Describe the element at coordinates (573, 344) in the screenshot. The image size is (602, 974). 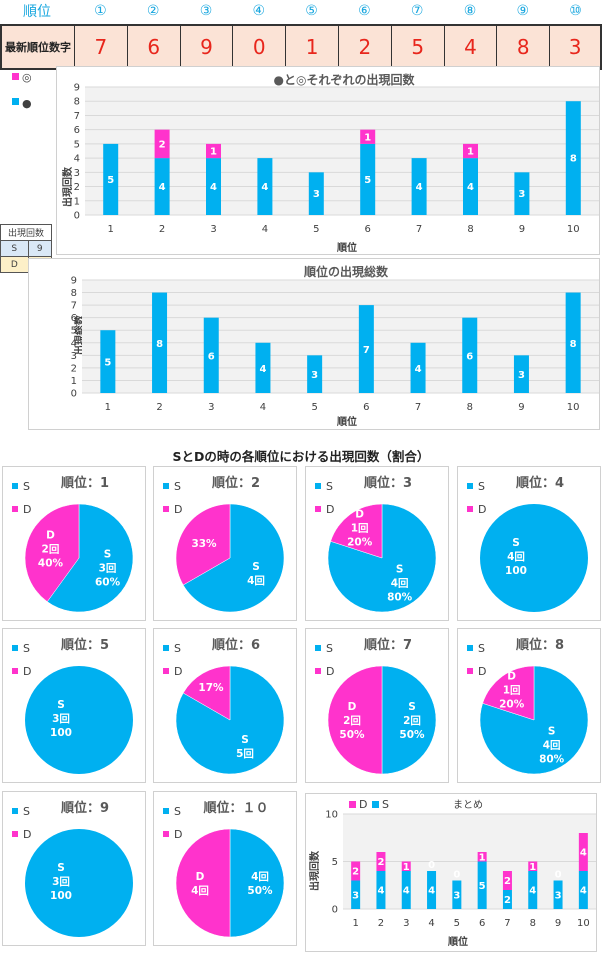
I see `bar-label: 8` at that location.